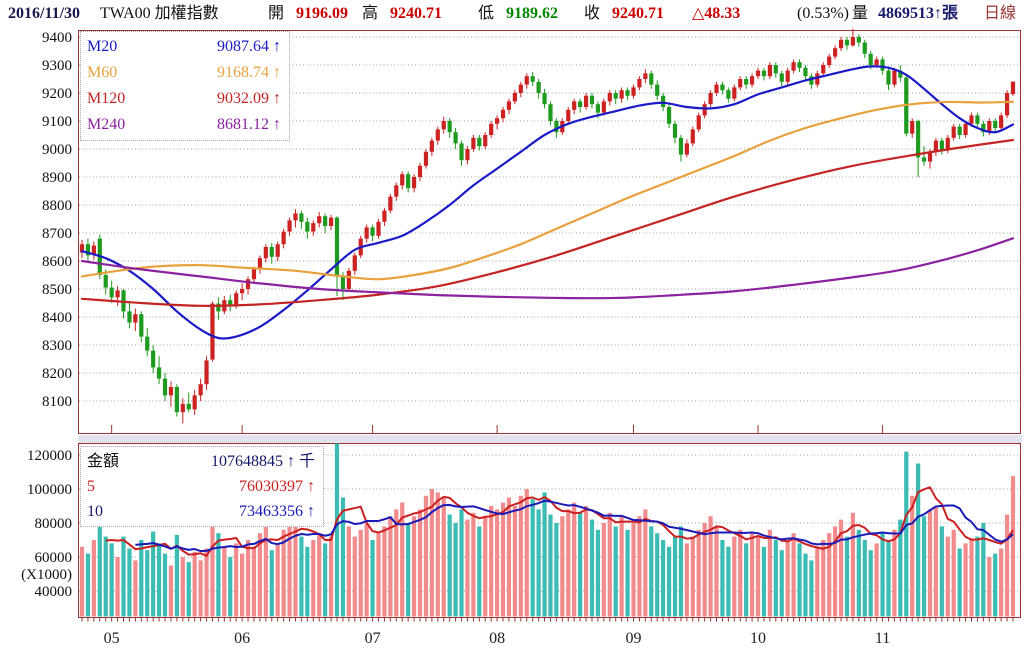 The width and height of the screenshot is (1024, 662). I want to click on svg-text: 9100, so click(57, 122).